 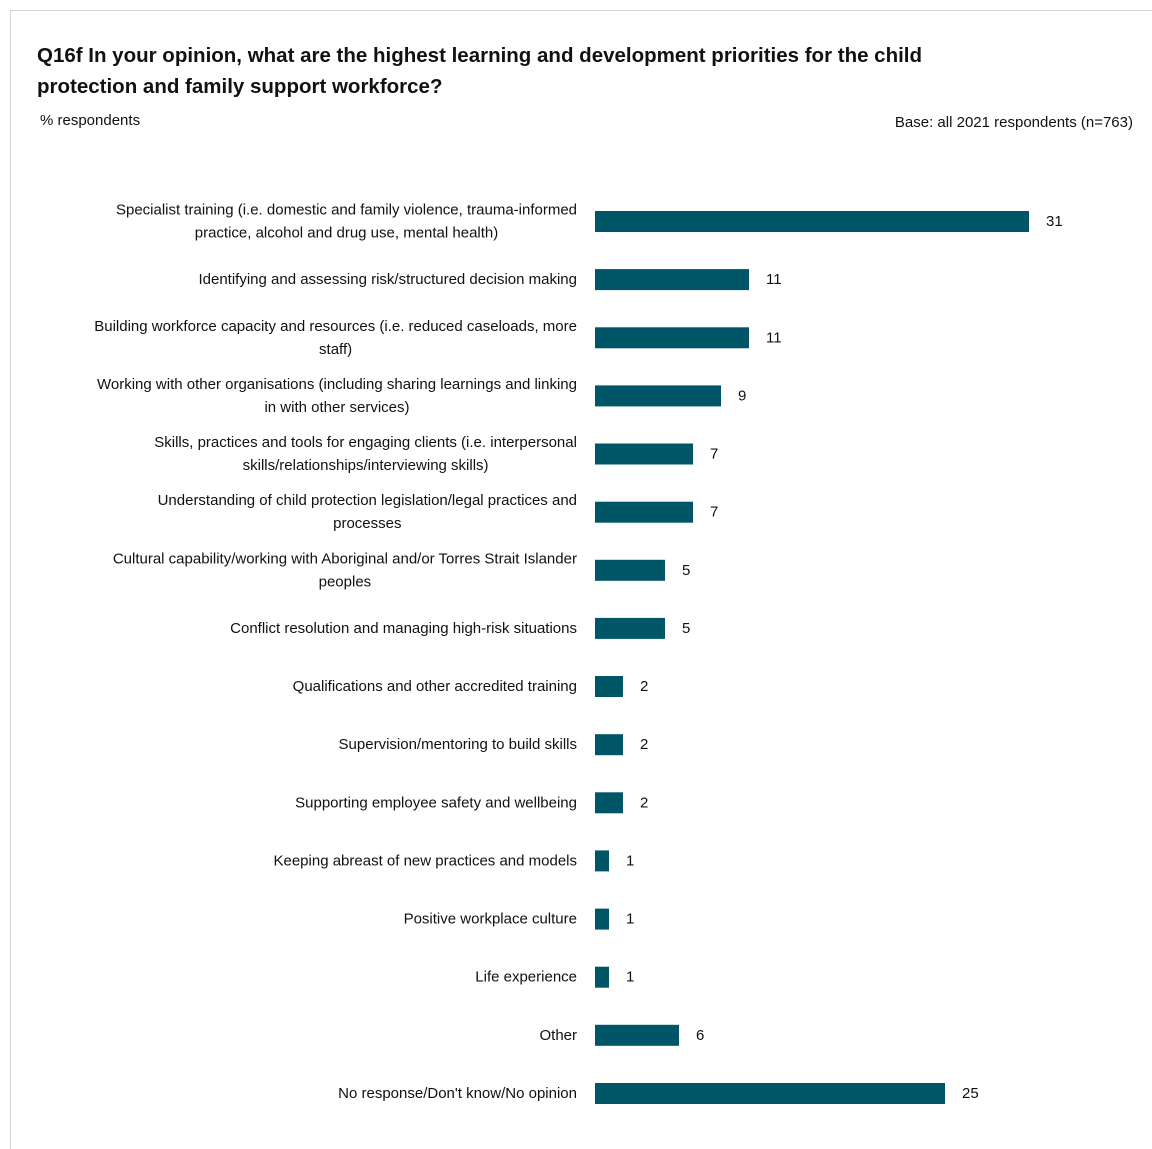 What do you see at coordinates (644, 802) in the screenshot?
I see `data-label-11: 2` at bounding box center [644, 802].